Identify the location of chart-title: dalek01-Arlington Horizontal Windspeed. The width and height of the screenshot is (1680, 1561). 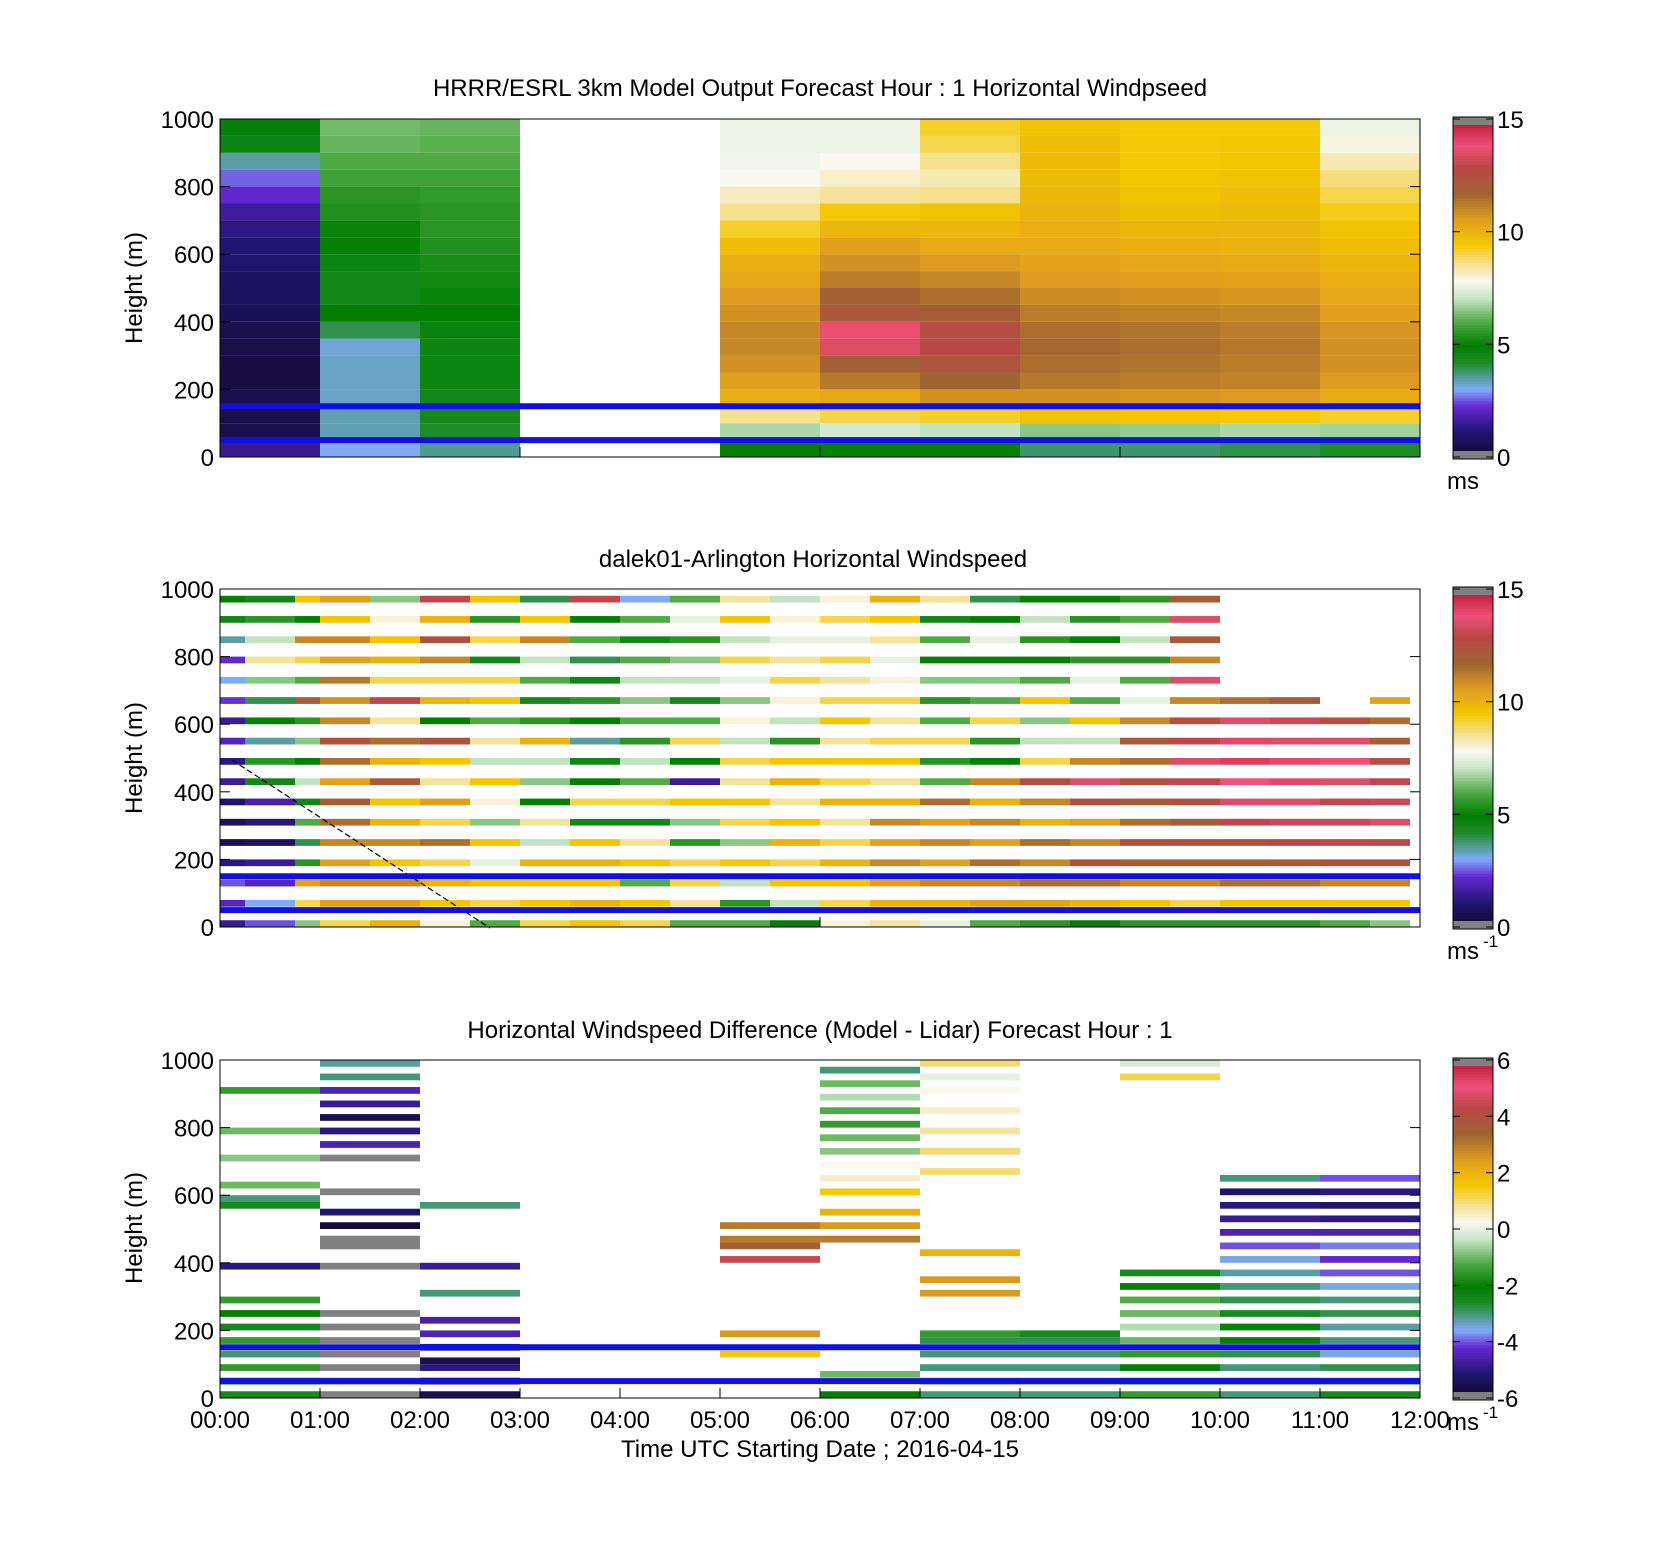
(813, 559).